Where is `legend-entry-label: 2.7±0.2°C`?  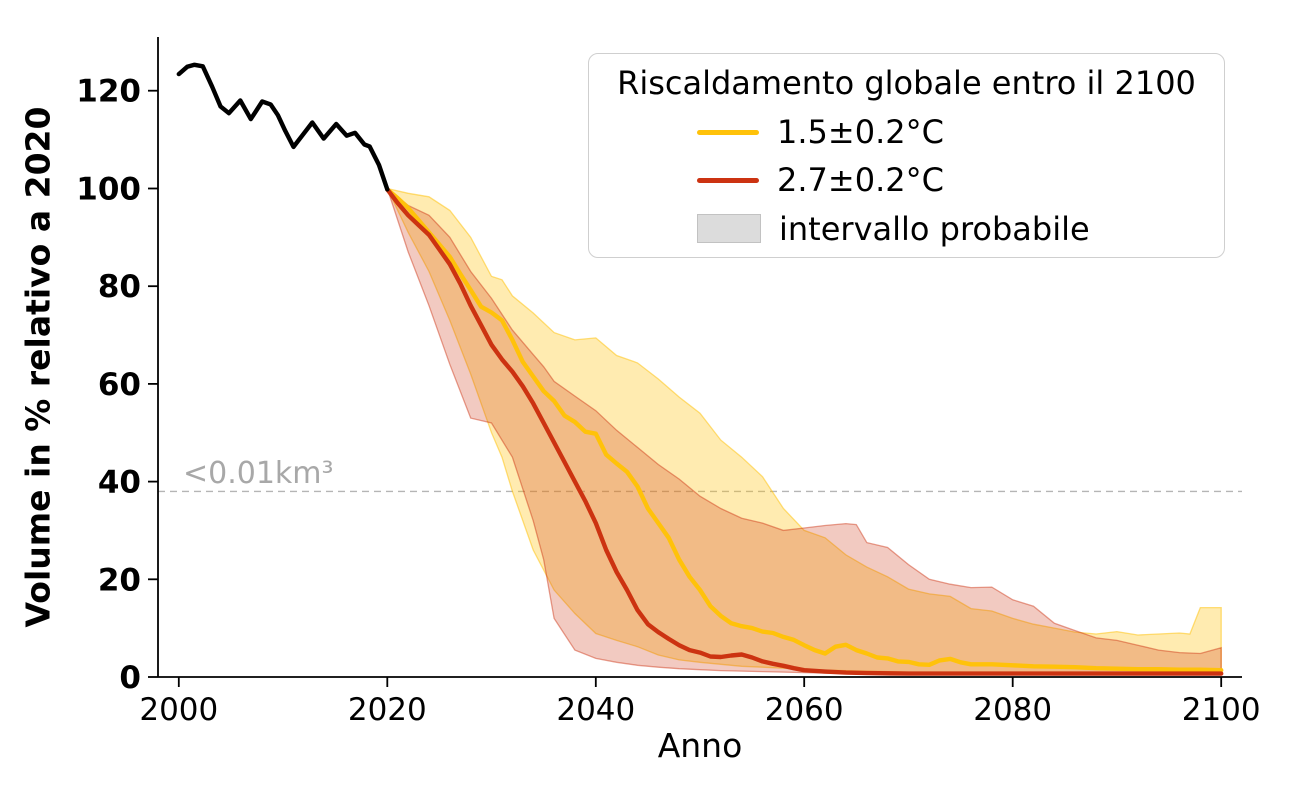 legend-entry-label: 2.7±0.2°C is located at coordinates (860, 180).